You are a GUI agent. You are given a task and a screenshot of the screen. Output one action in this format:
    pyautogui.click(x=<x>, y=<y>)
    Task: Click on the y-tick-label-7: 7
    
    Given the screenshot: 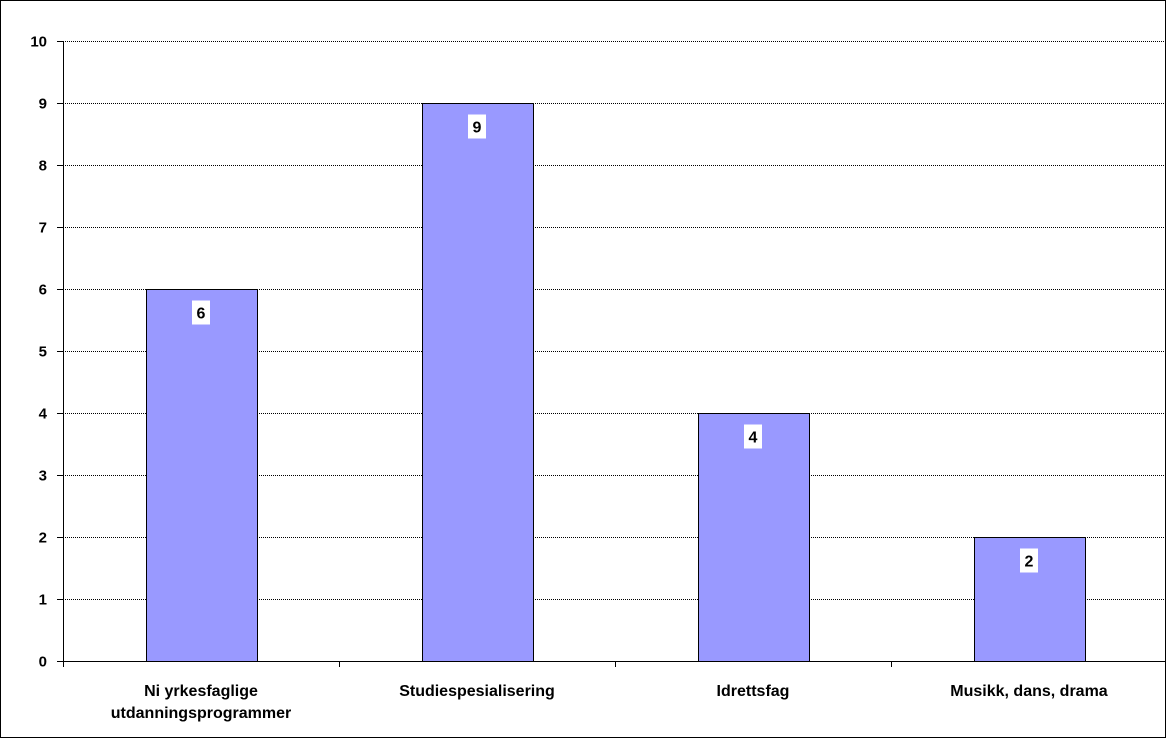 What is the action you would take?
    pyautogui.click(x=43, y=228)
    